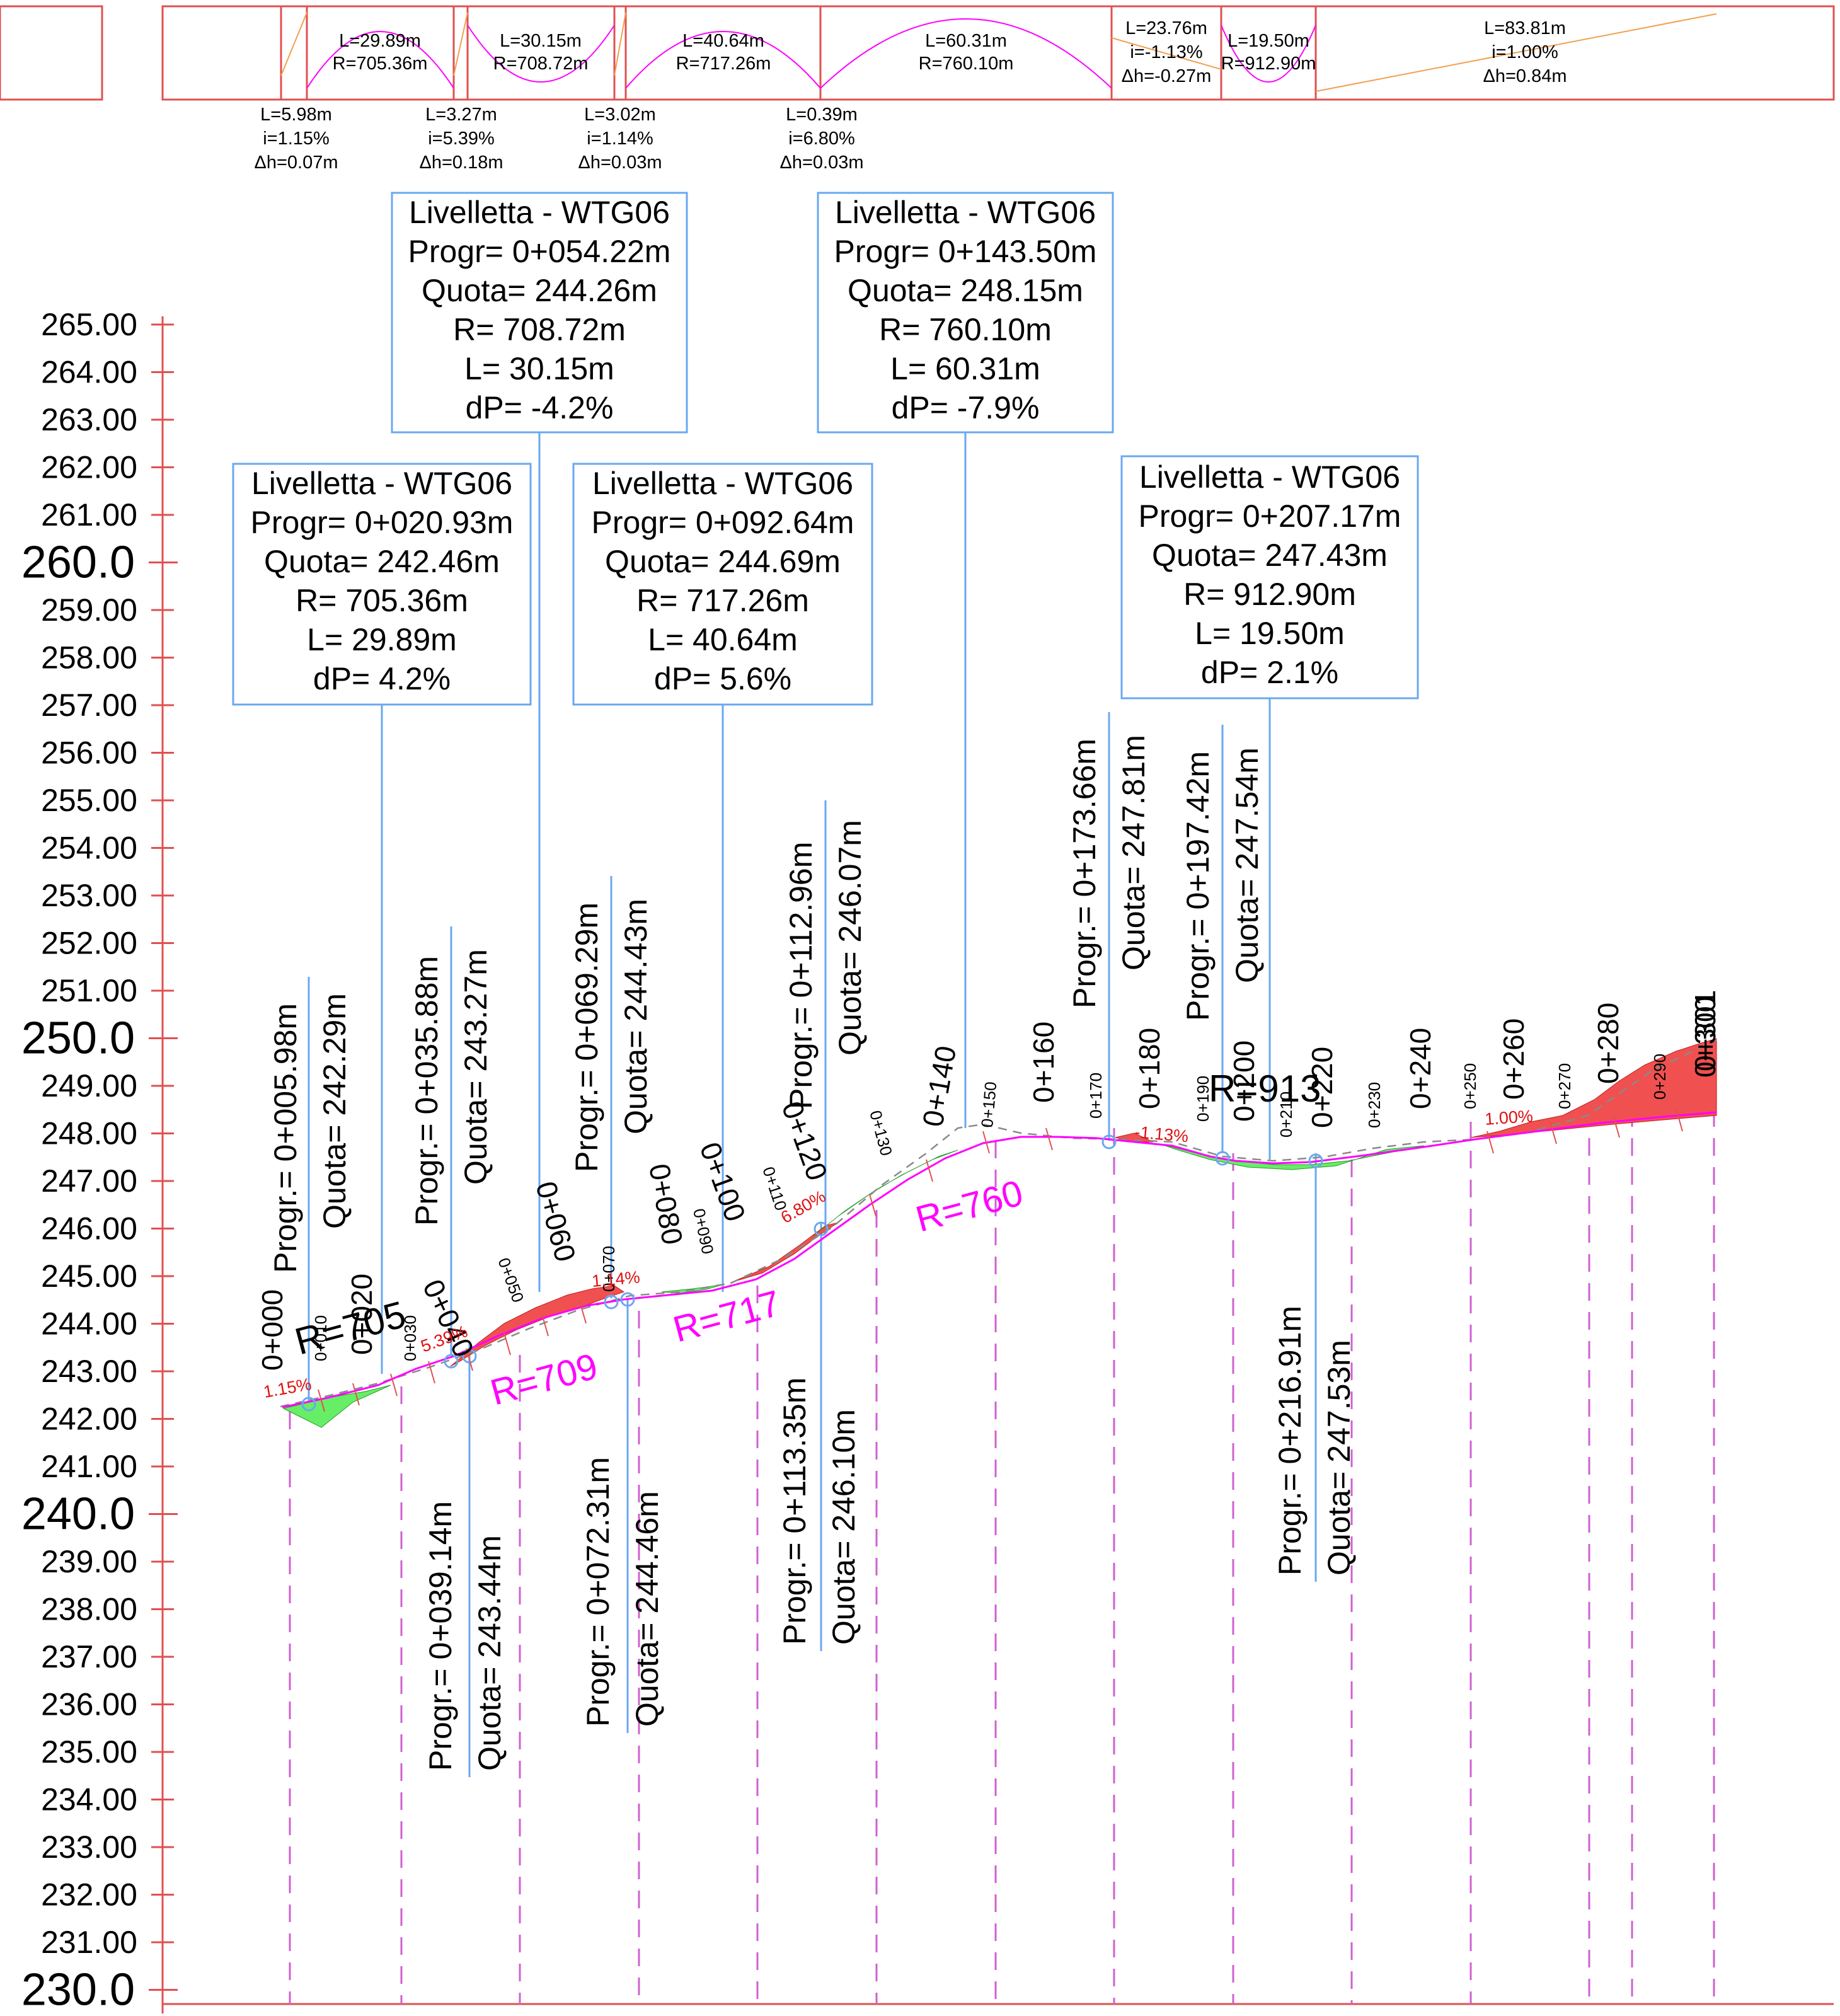 This screenshot has height=2016, width=1840. I want to click on vl-below-1-progr: Progr.= 0+039.14m, so click(440, 1636).